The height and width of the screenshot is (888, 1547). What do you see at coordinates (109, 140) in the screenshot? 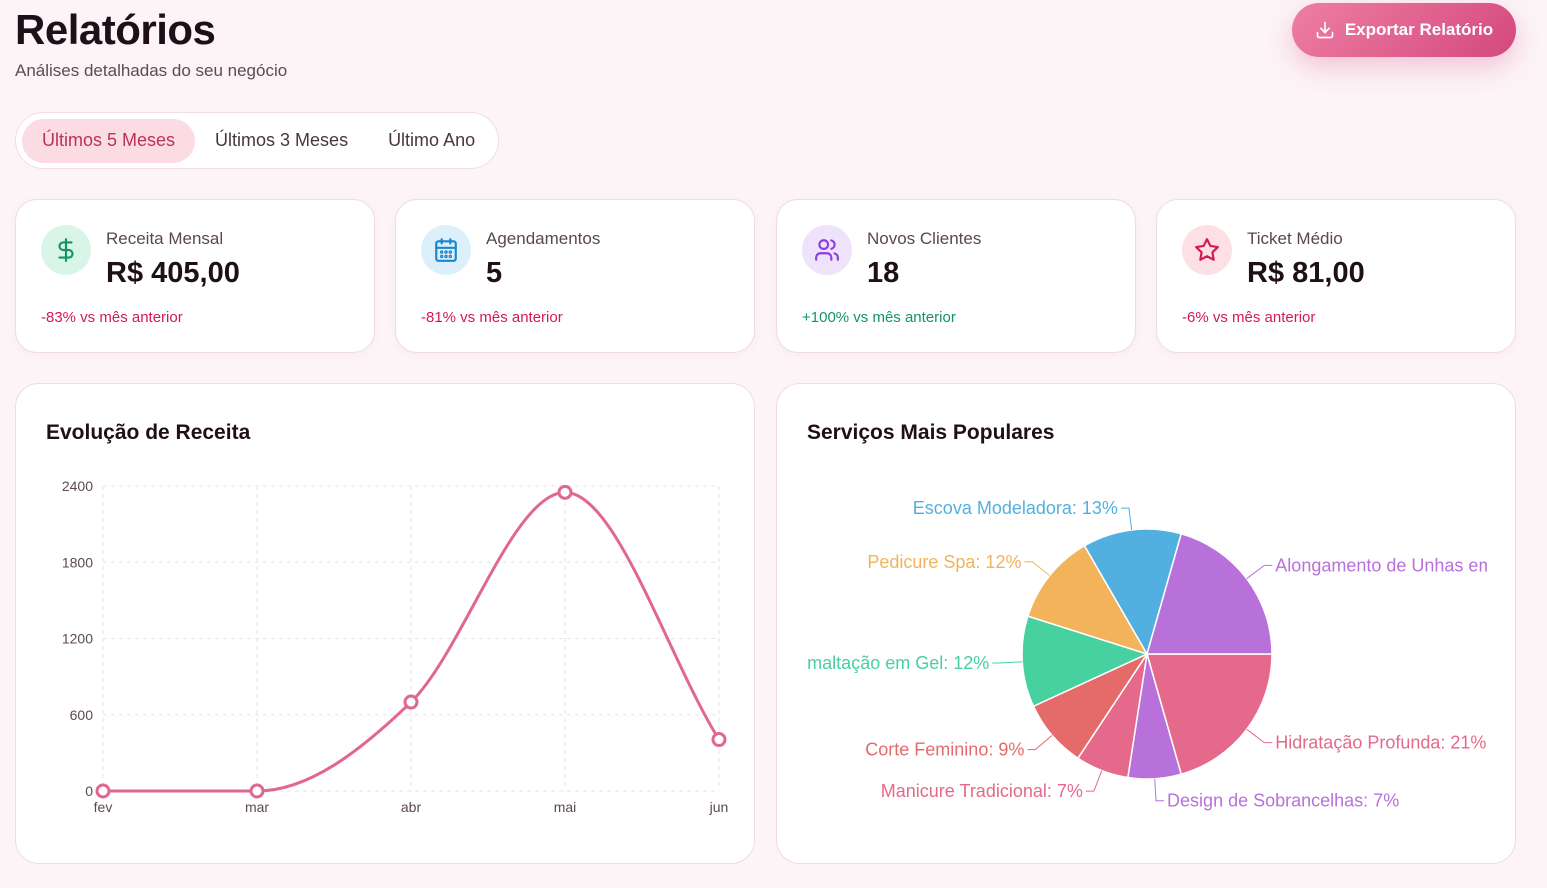
I see `tab-last-5-months: Últimos 5 Meses` at bounding box center [109, 140].